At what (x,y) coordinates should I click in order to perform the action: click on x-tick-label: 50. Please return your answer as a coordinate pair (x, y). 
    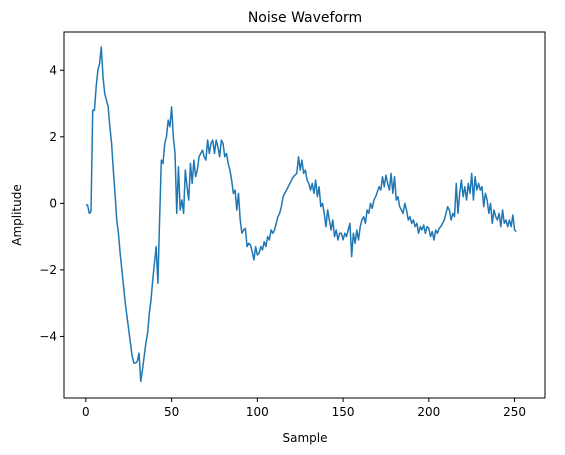
    Looking at the image, I should click on (171, 412).